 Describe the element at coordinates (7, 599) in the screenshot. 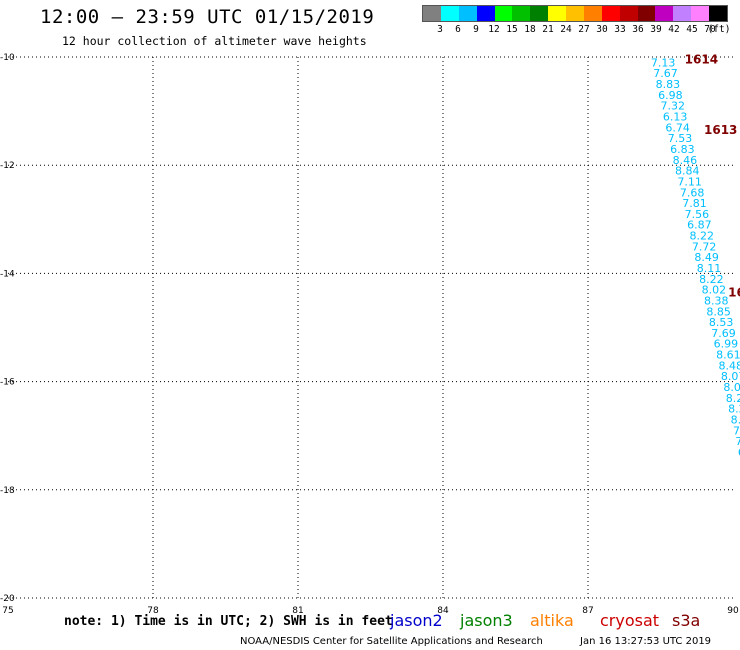

I see `y-tick-label: -20` at that location.